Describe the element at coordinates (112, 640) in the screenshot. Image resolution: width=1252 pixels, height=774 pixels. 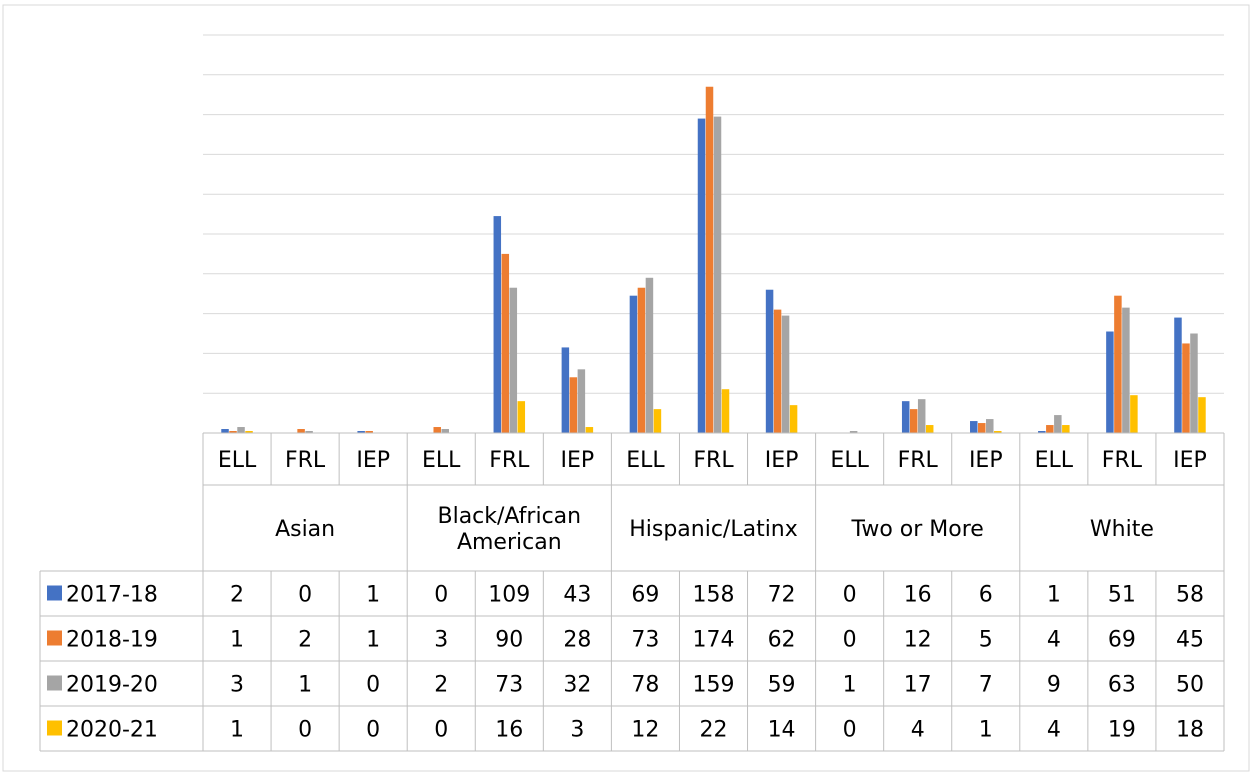
I see `legend-label: 2018-19` at that location.